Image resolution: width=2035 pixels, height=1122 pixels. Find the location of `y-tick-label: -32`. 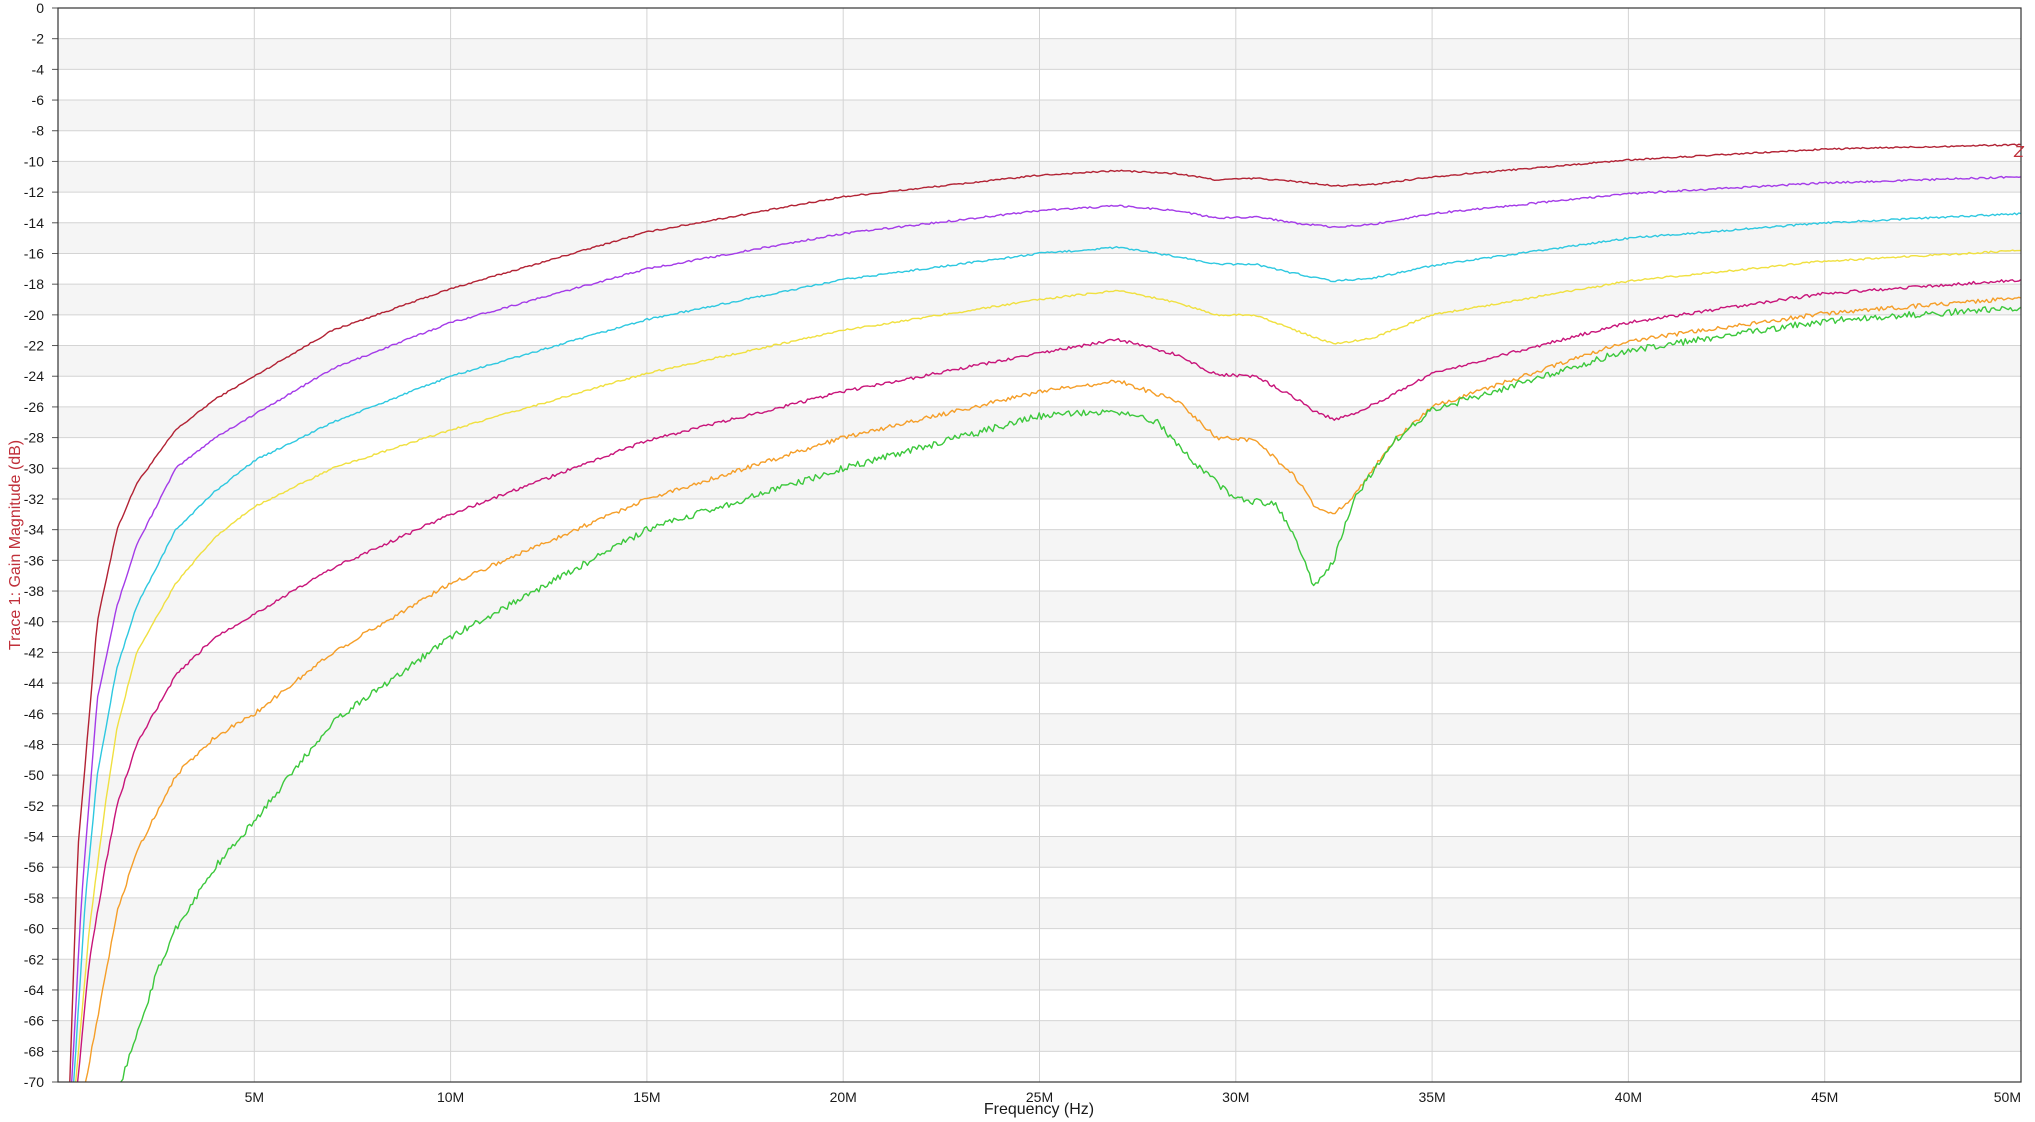

y-tick-label: -32 is located at coordinates (34, 499).